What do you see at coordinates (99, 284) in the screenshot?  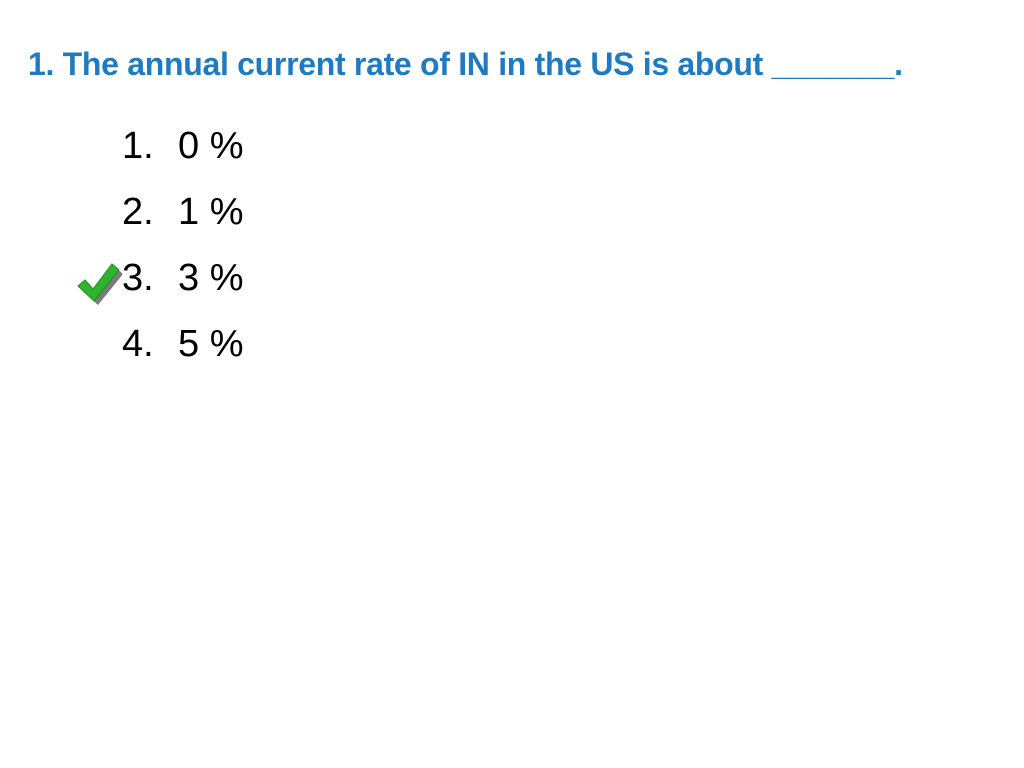 I see `check-mark-icon` at bounding box center [99, 284].